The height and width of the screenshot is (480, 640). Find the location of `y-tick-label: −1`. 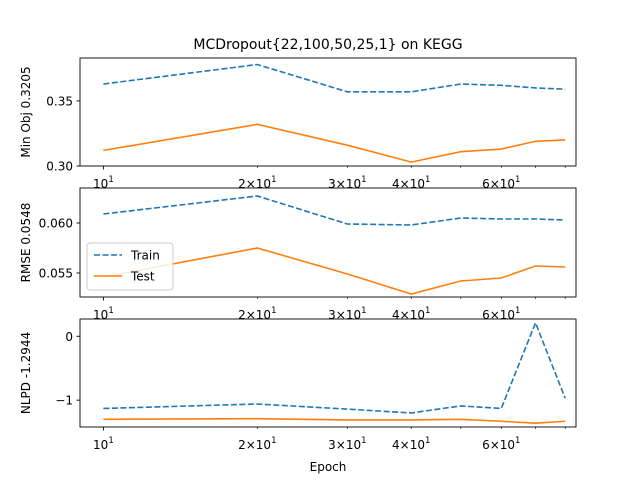

y-tick-label: −1 is located at coordinates (64, 401).